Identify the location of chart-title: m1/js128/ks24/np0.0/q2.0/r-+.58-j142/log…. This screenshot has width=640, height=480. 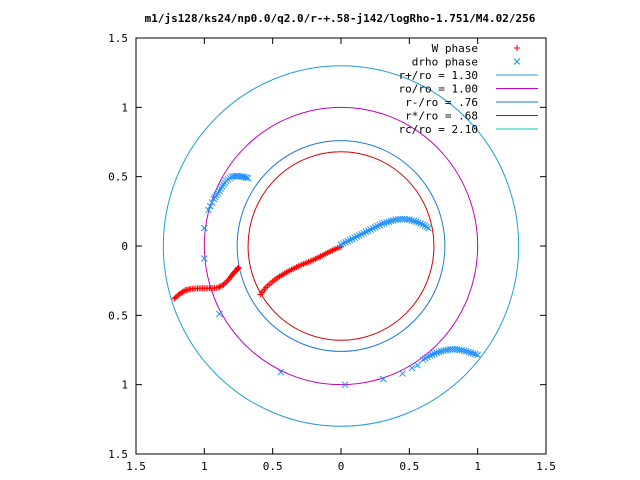
(340, 18).